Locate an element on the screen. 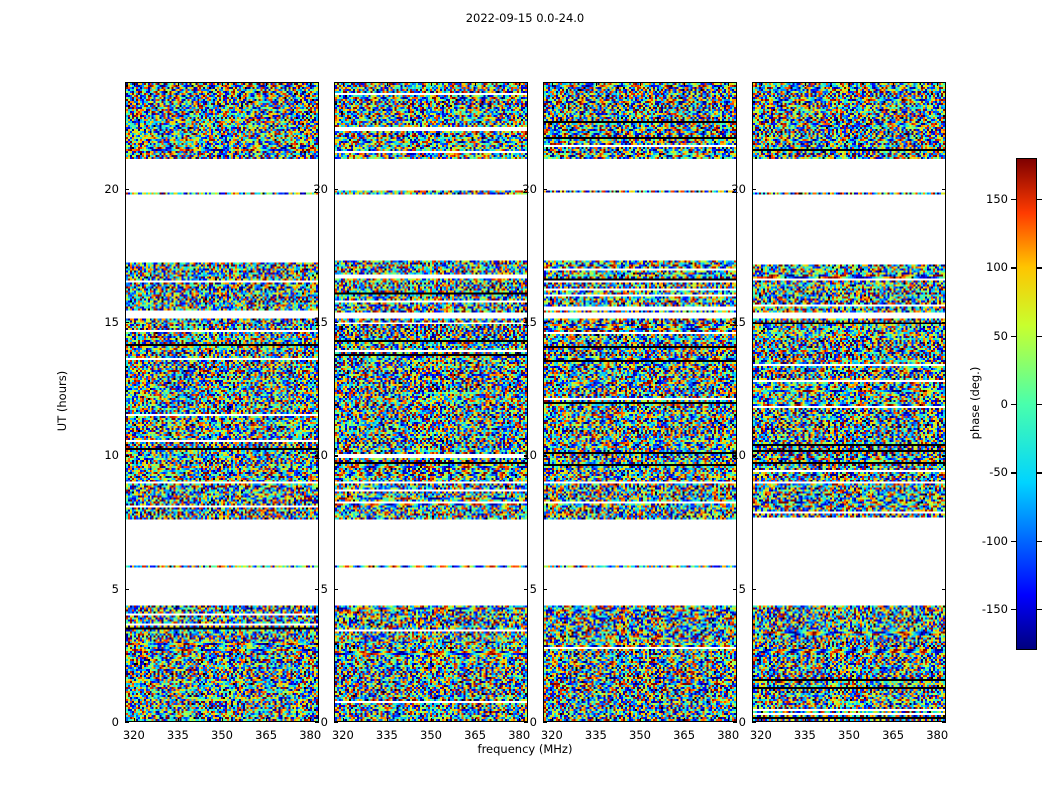 The width and height of the screenshot is (1050, 800). spectrum-panel-xy: XY, V1*V5=EA27*EA11 is located at coordinates (640, 402).